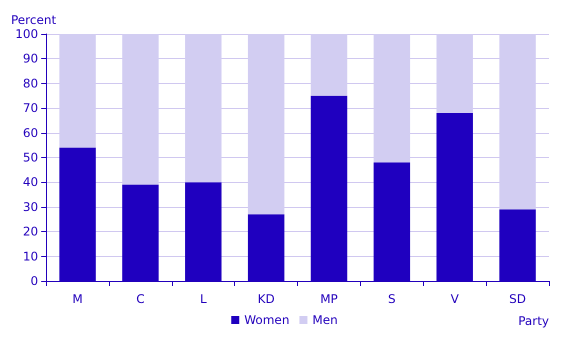  What do you see at coordinates (30, 207) in the screenshot?
I see `y-tick-label: 30` at bounding box center [30, 207].